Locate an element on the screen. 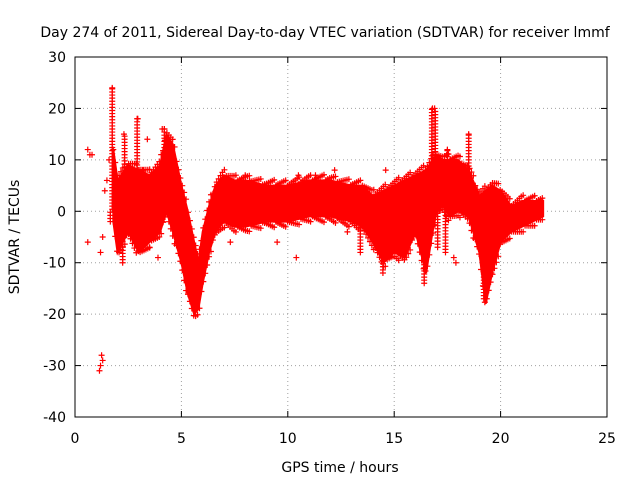 This screenshot has width=640, height=480. x-tick-label: 10 is located at coordinates (288, 439).